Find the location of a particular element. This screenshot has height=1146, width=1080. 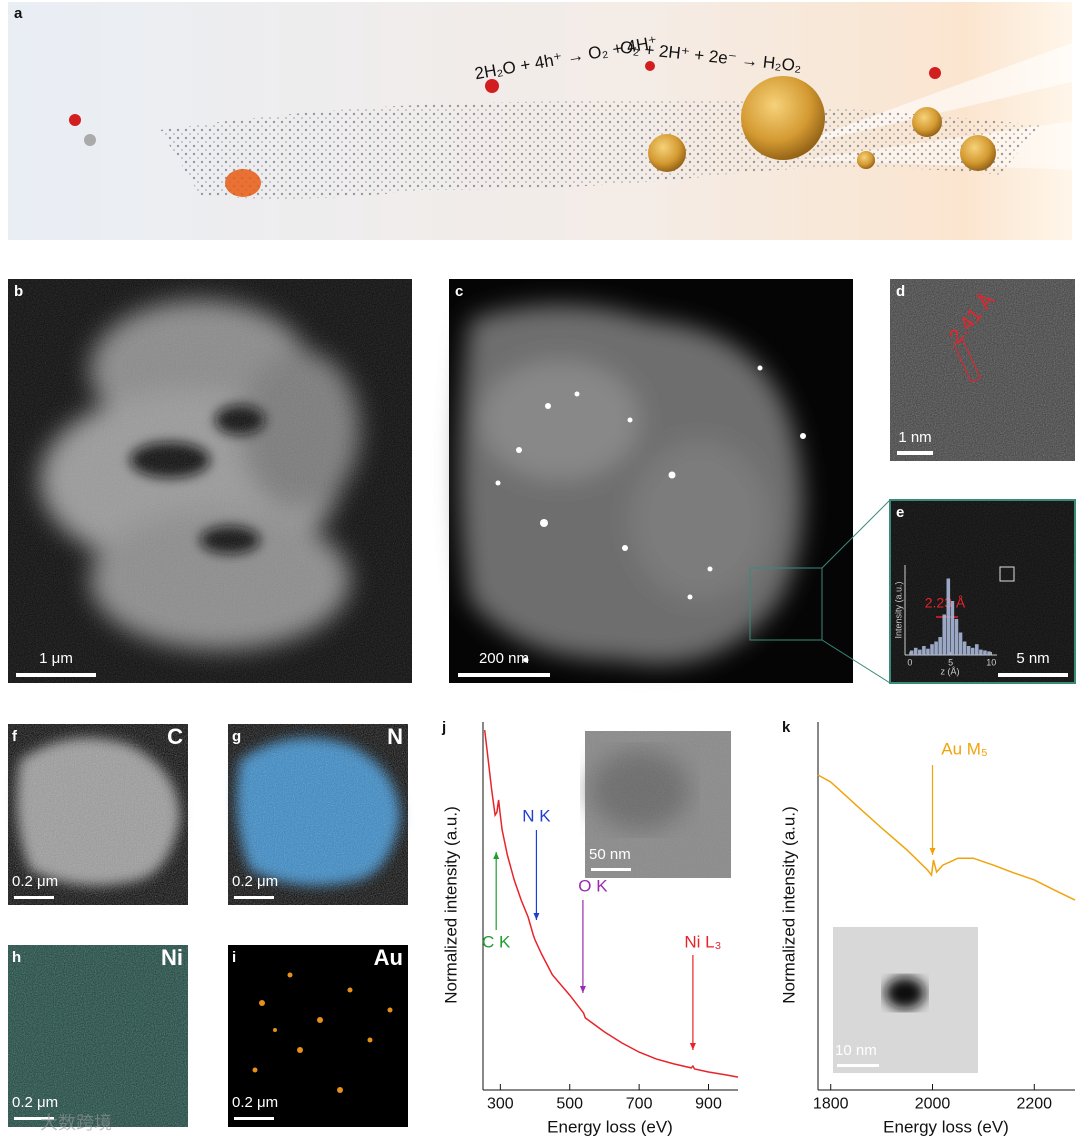

x-axis-label: z (Å) is located at coordinates (950, 671).